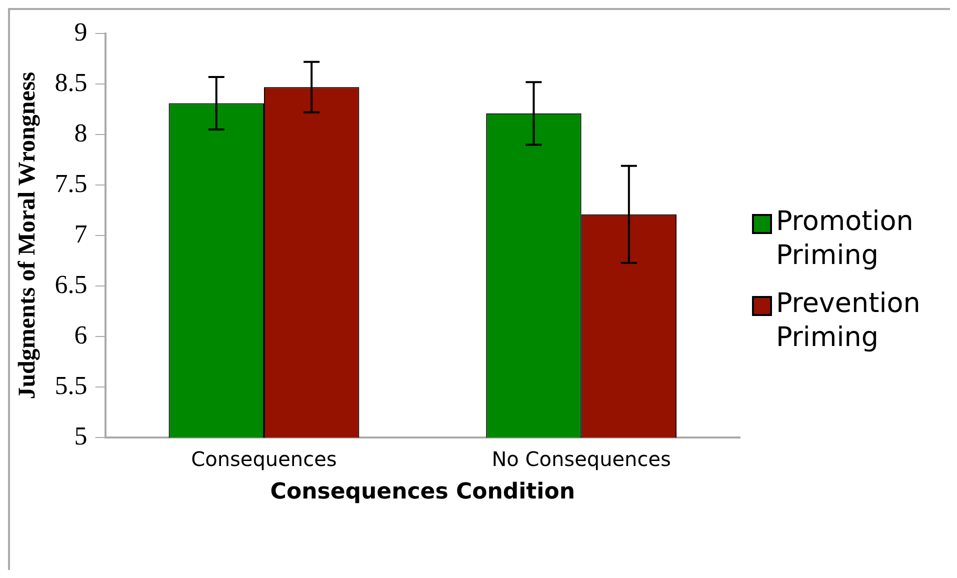 This screenshot has height=578, width=957. Describe the element at coordinates (422, 492) in the screenshot. I see `x-axis-title: Consequences Condition` at that location.